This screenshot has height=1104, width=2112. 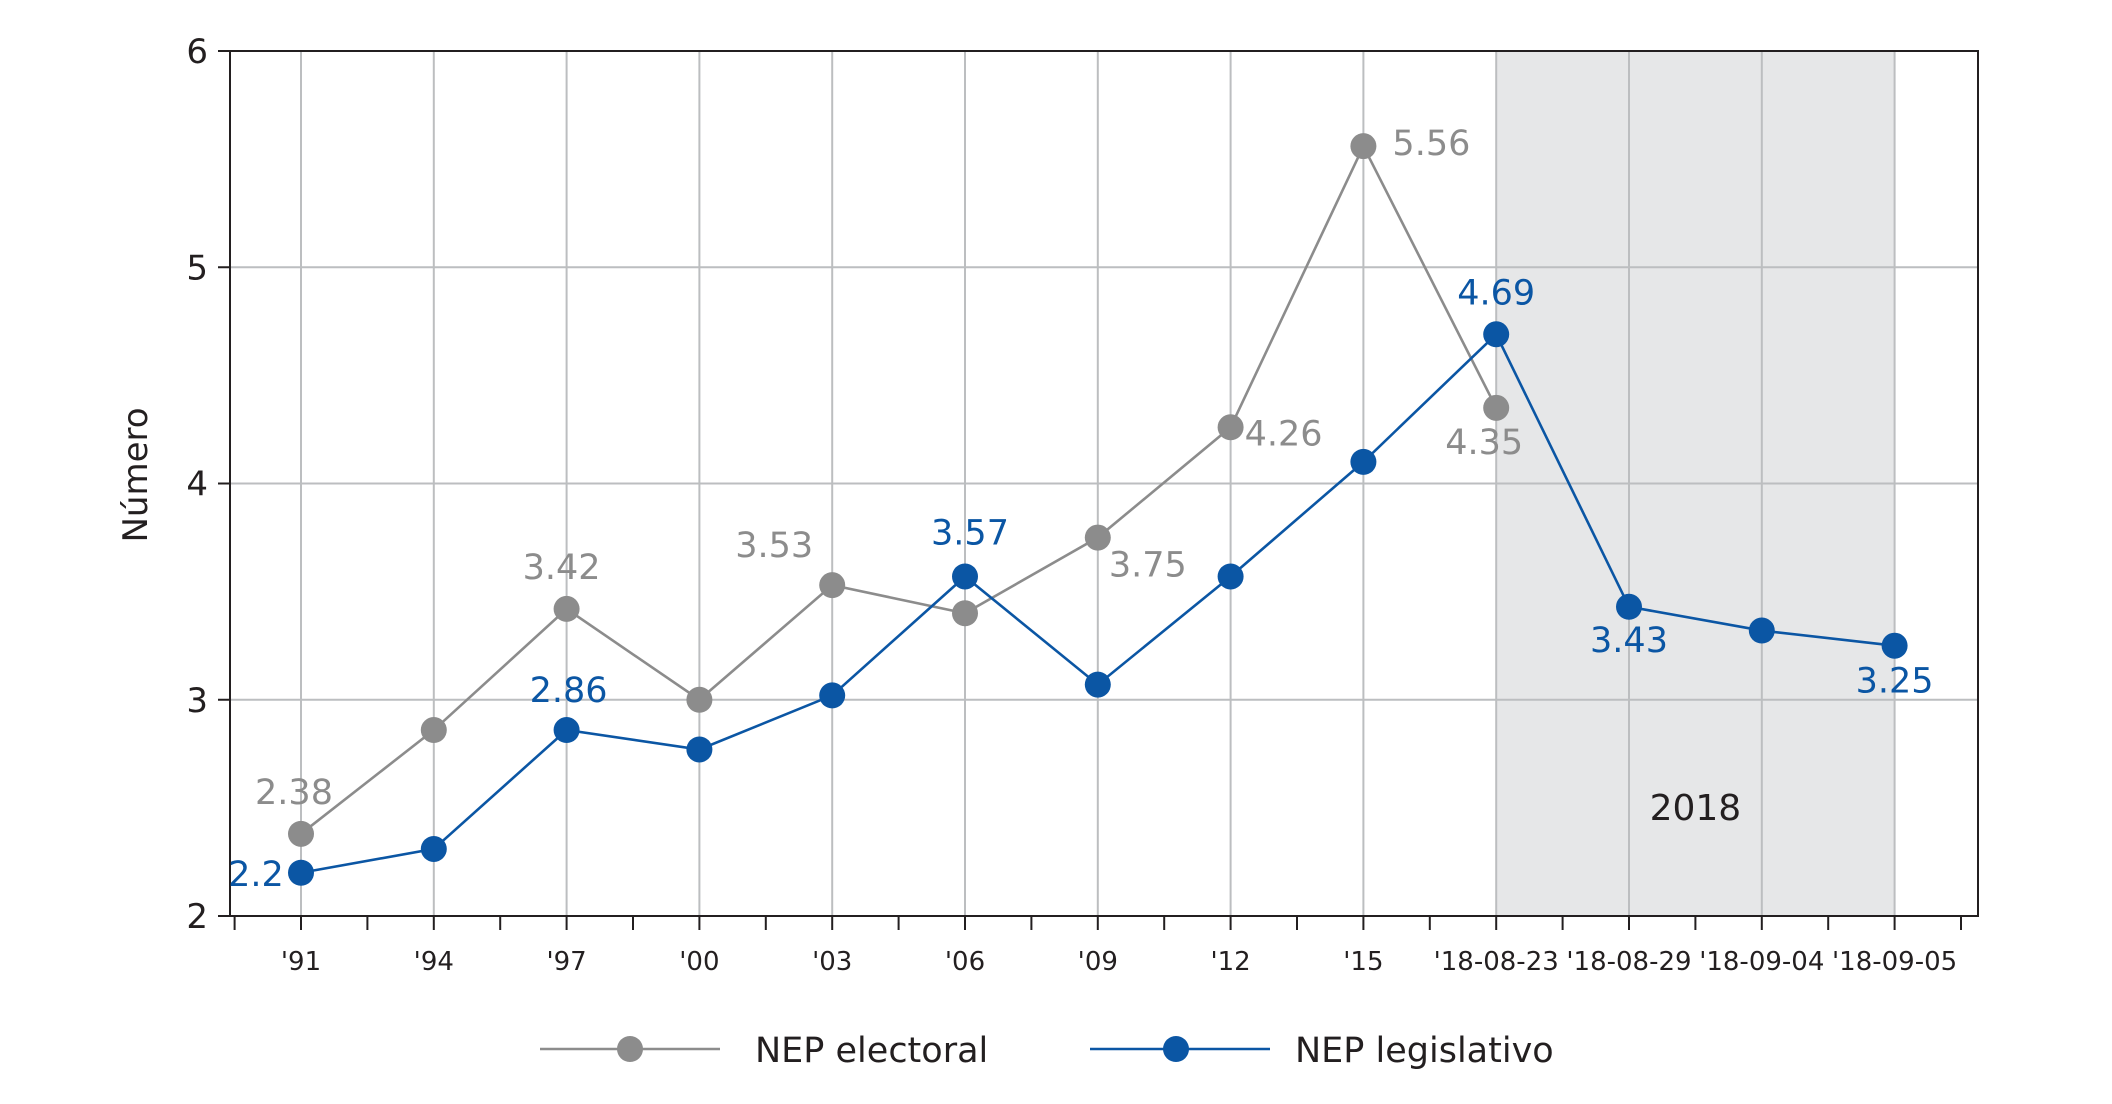 I want to click on data-label: 4.26, so click(x=1284, y=434).